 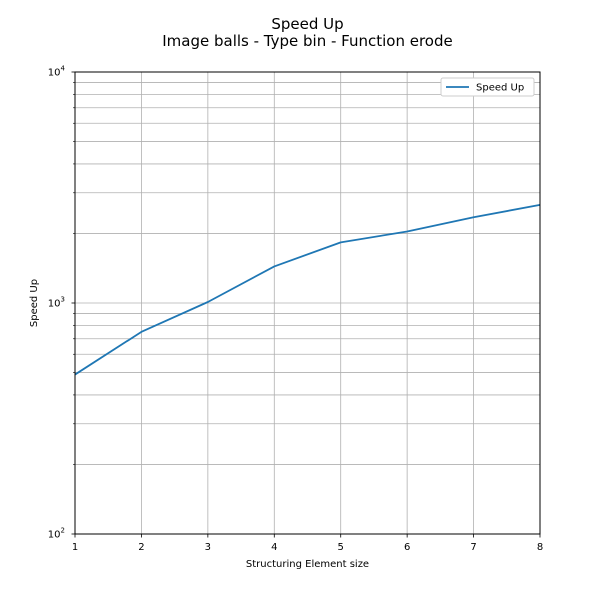 What do you see at coordinates (34, 303) in the screenshot?
I see `y-axis-label: Speed Up` at bounding box center [34, 303].